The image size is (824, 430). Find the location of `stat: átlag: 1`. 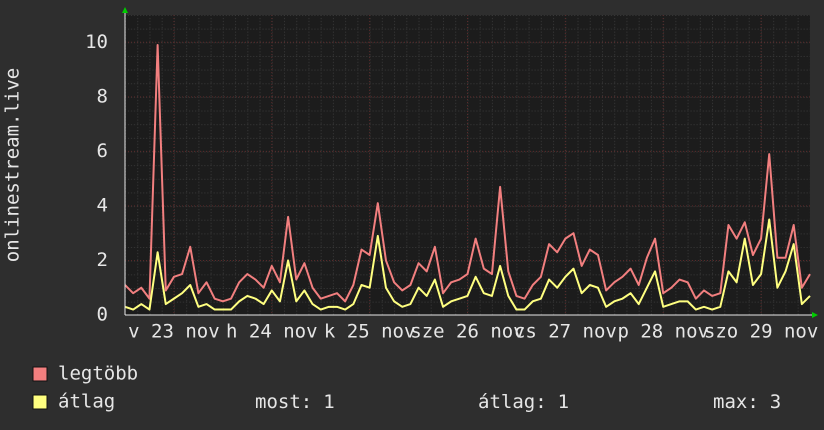

stat: átlag: 1 is located at coordinates (523, 402).